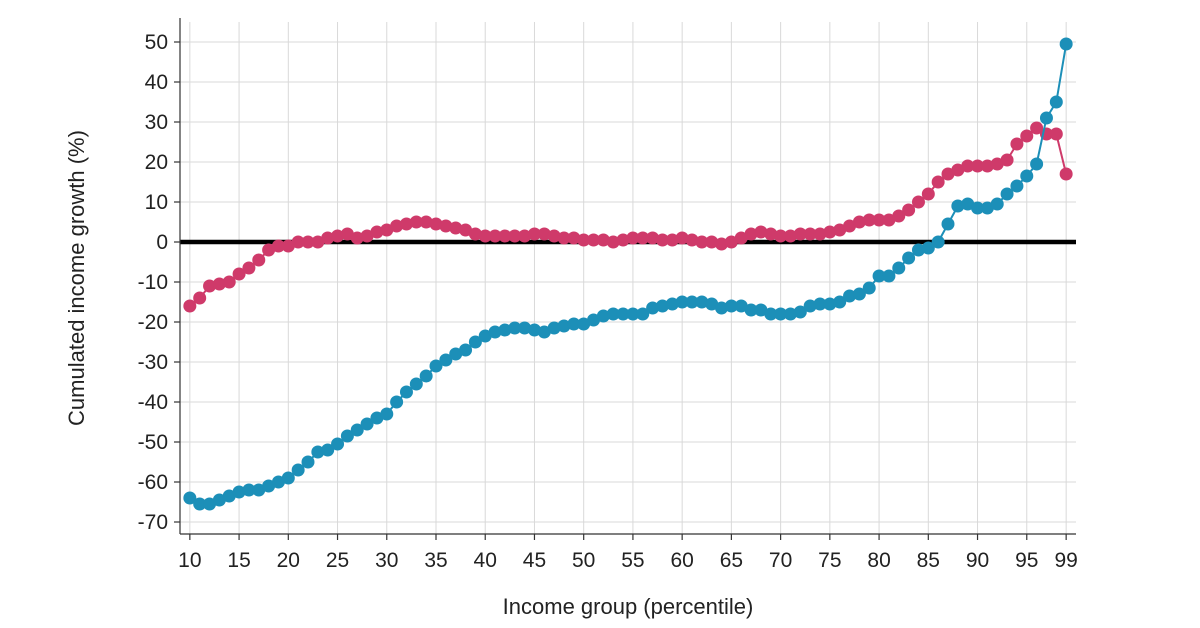 The width and height of the screenshot is (1200, 628). I want to click on y-tick-label: -70, so click(153, 522).